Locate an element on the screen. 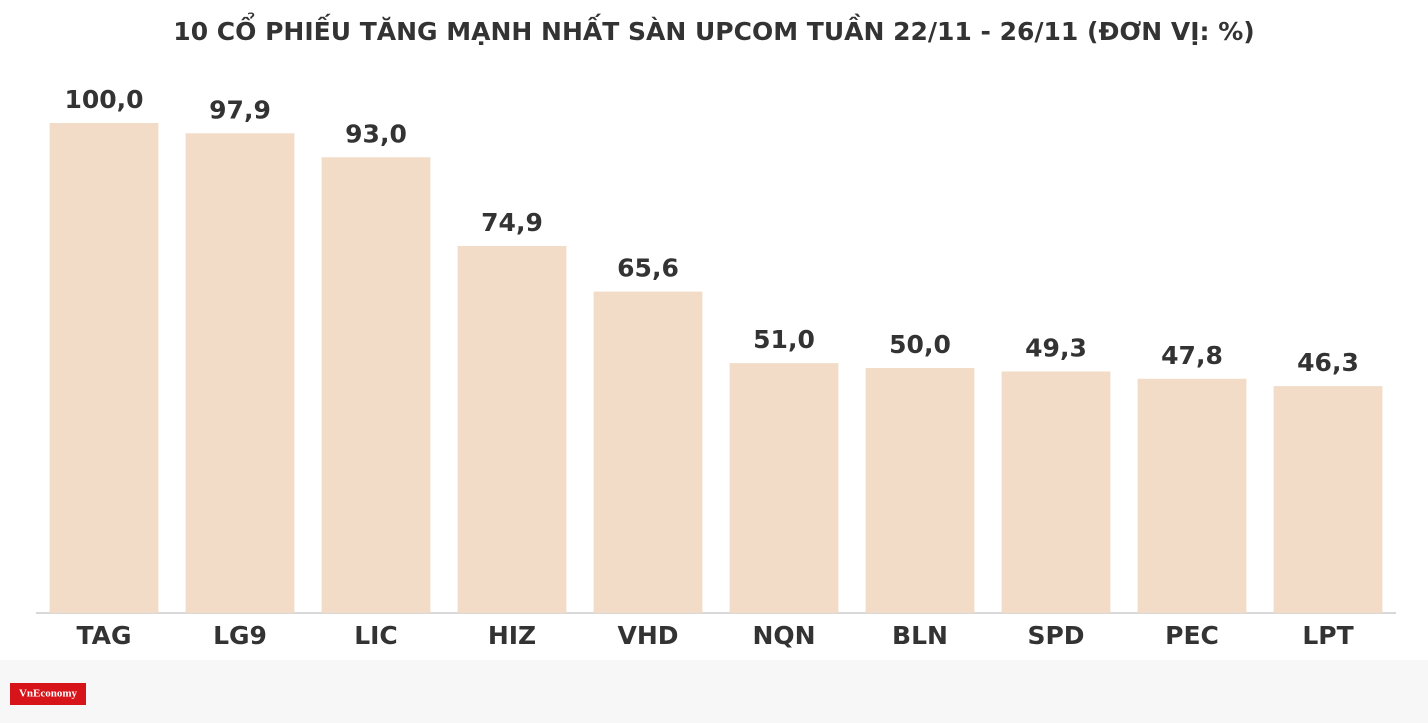 The height and width of the screenshot is (723, 1428). x-tick-label: LG9 is located at coordinates (240, 635).